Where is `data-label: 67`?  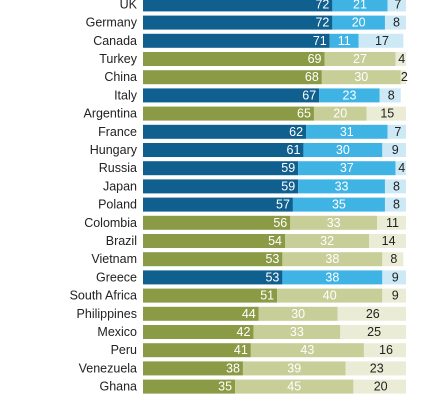
data-label: 67 is located at coordinates (309, 95).